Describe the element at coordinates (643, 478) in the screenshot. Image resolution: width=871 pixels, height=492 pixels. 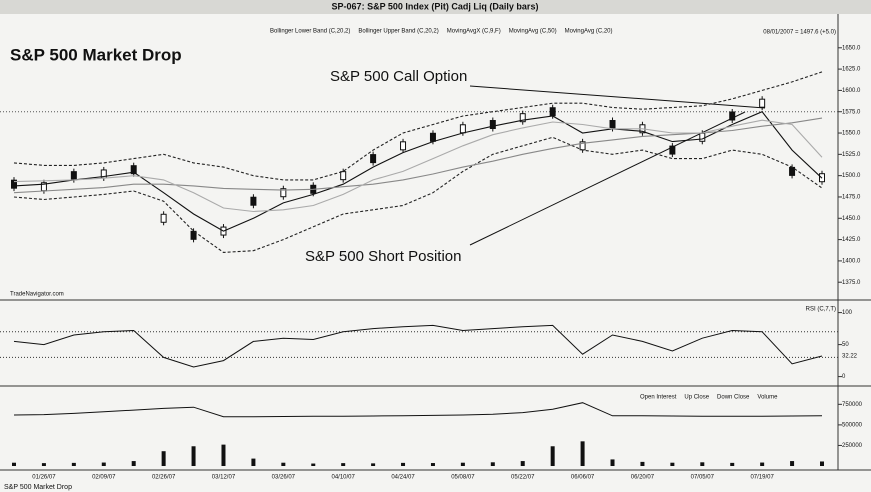
I see `x-tick-label: 06/20/07` at that location.